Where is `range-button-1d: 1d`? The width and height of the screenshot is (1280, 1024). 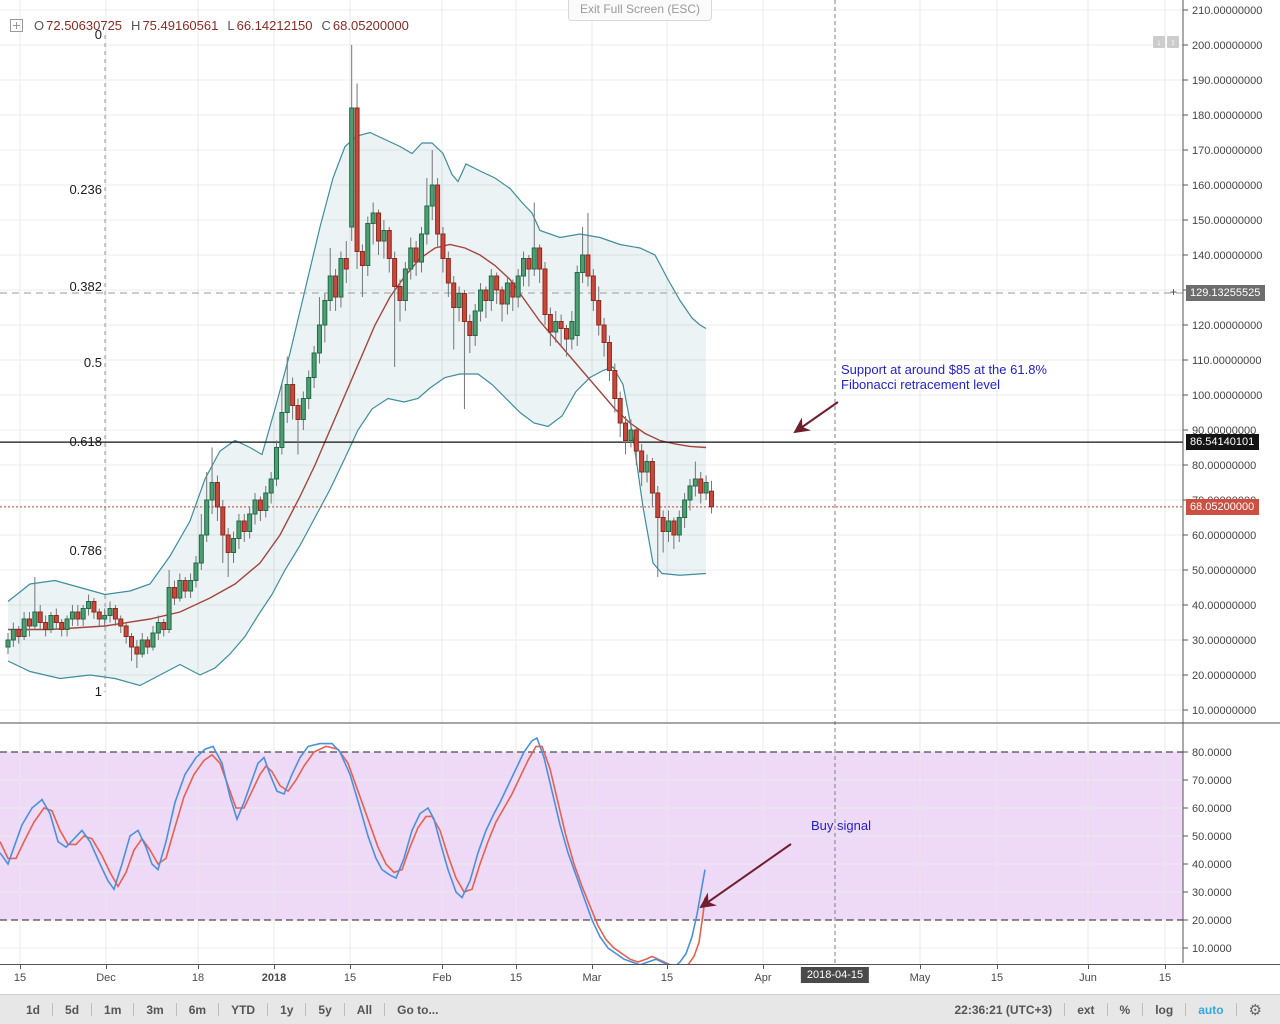
range-button-1d: 1d is located at coordinates (33, 1009).